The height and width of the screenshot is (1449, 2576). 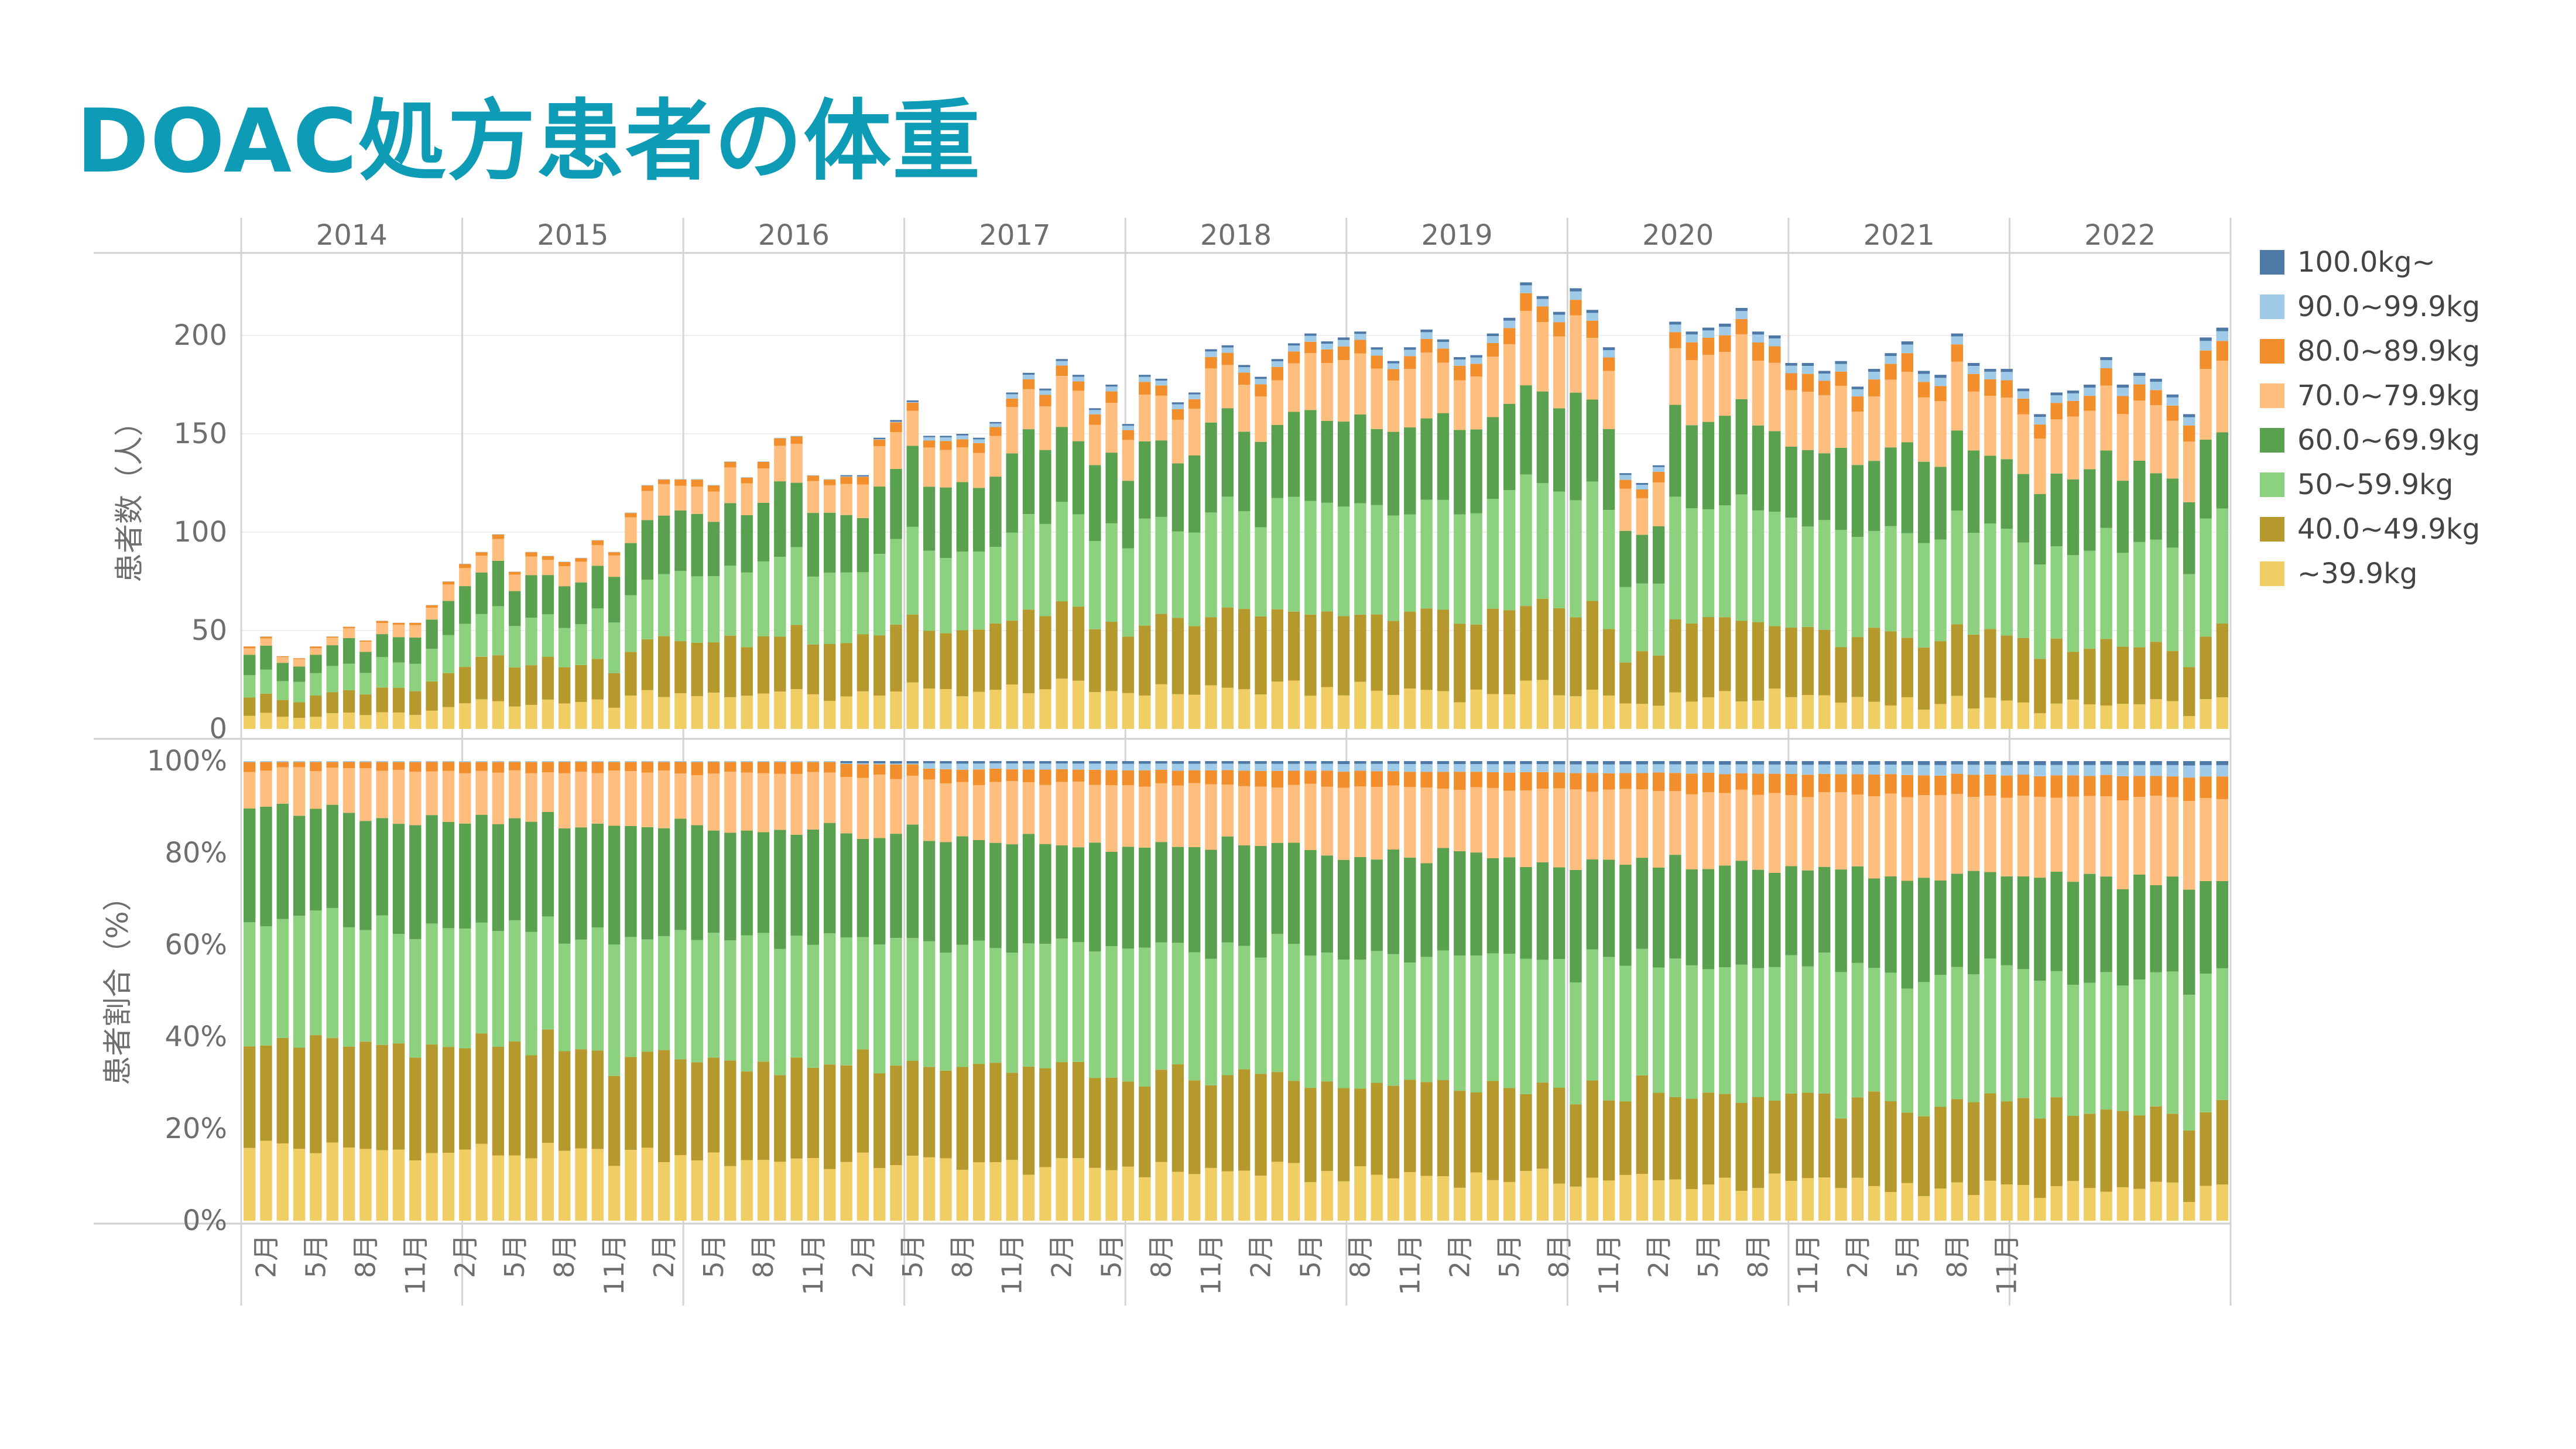 What do you see at coordinates (200, 433) in the screenshot?
I see `y-tick-label: 150` at bounding box center [200, 433].